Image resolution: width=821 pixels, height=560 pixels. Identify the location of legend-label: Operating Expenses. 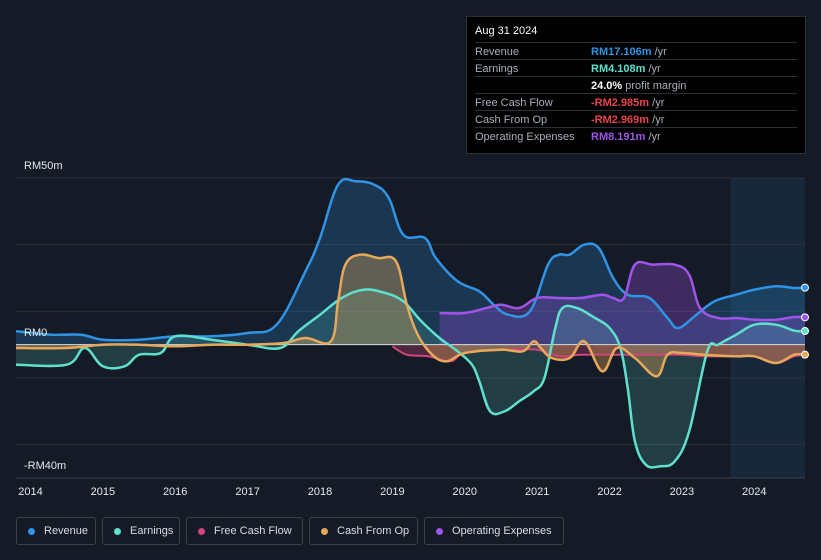
(502, 531).